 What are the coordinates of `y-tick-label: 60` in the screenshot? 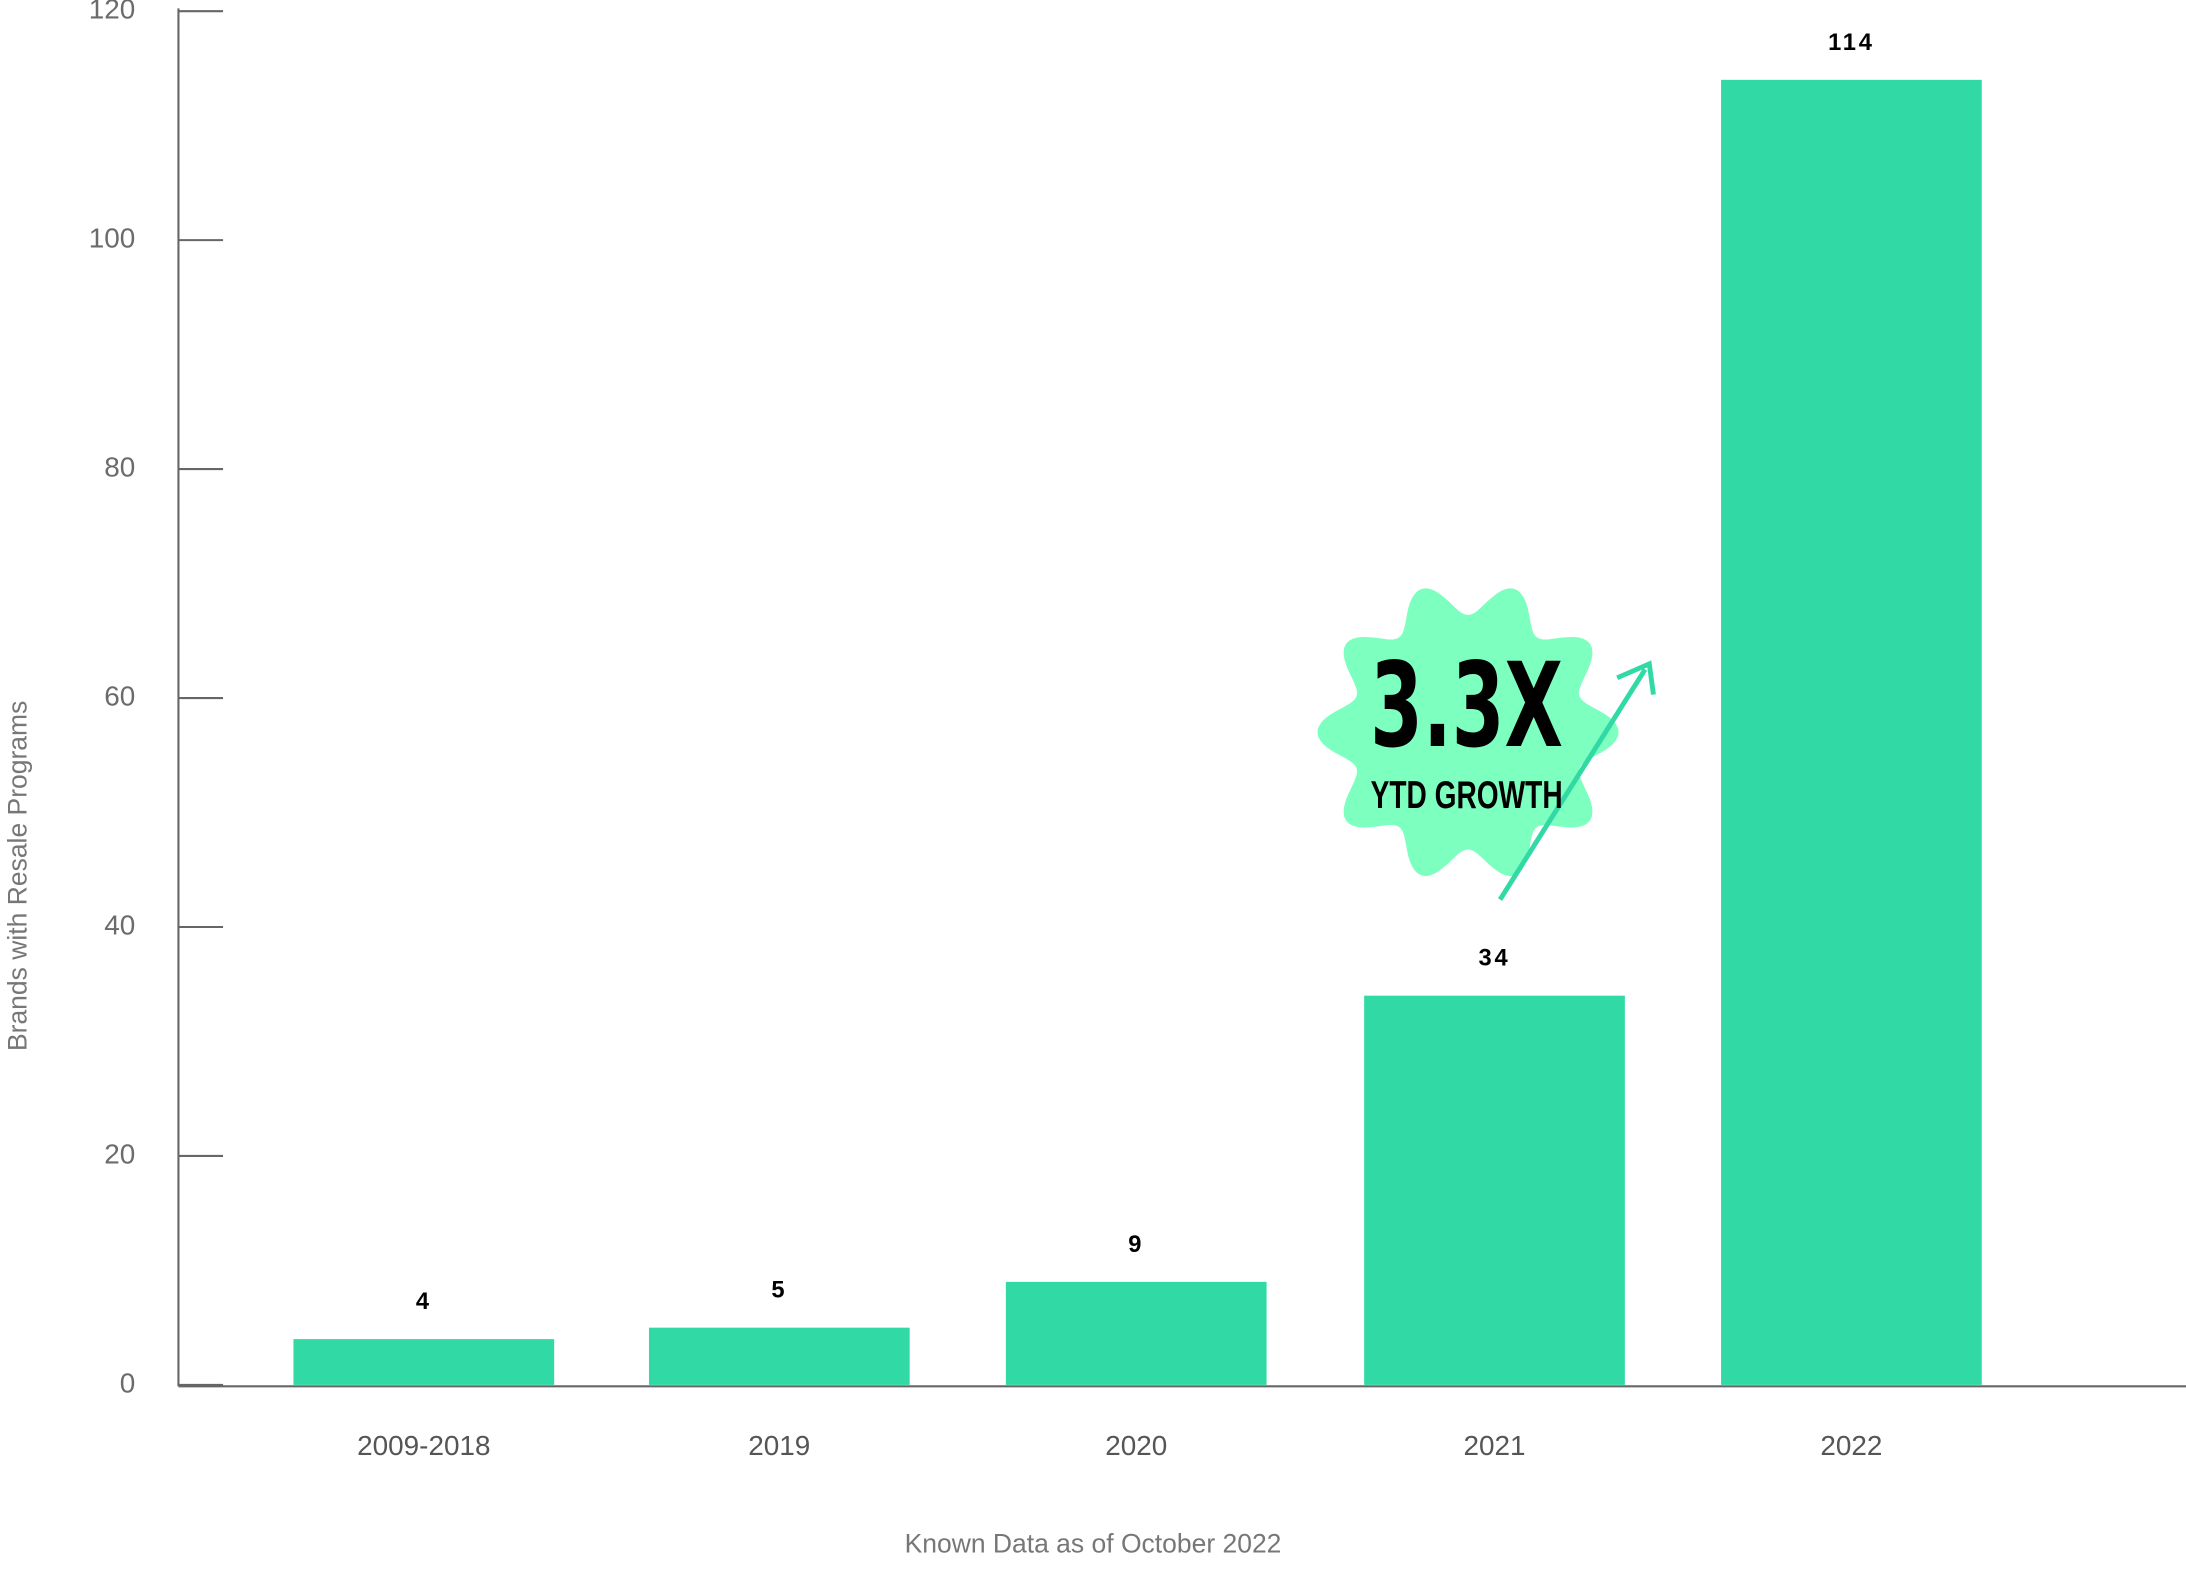 It's located at (119, 695).